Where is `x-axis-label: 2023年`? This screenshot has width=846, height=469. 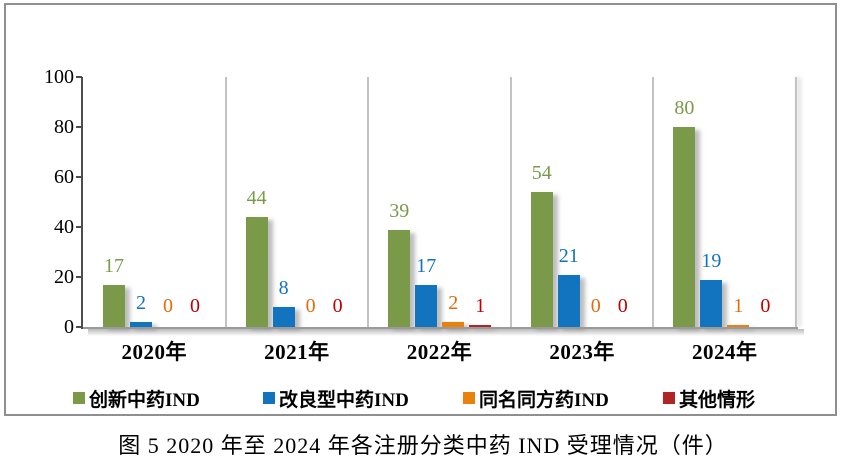
x-axis-label: 2023年 is located at coordinates (582, 352).